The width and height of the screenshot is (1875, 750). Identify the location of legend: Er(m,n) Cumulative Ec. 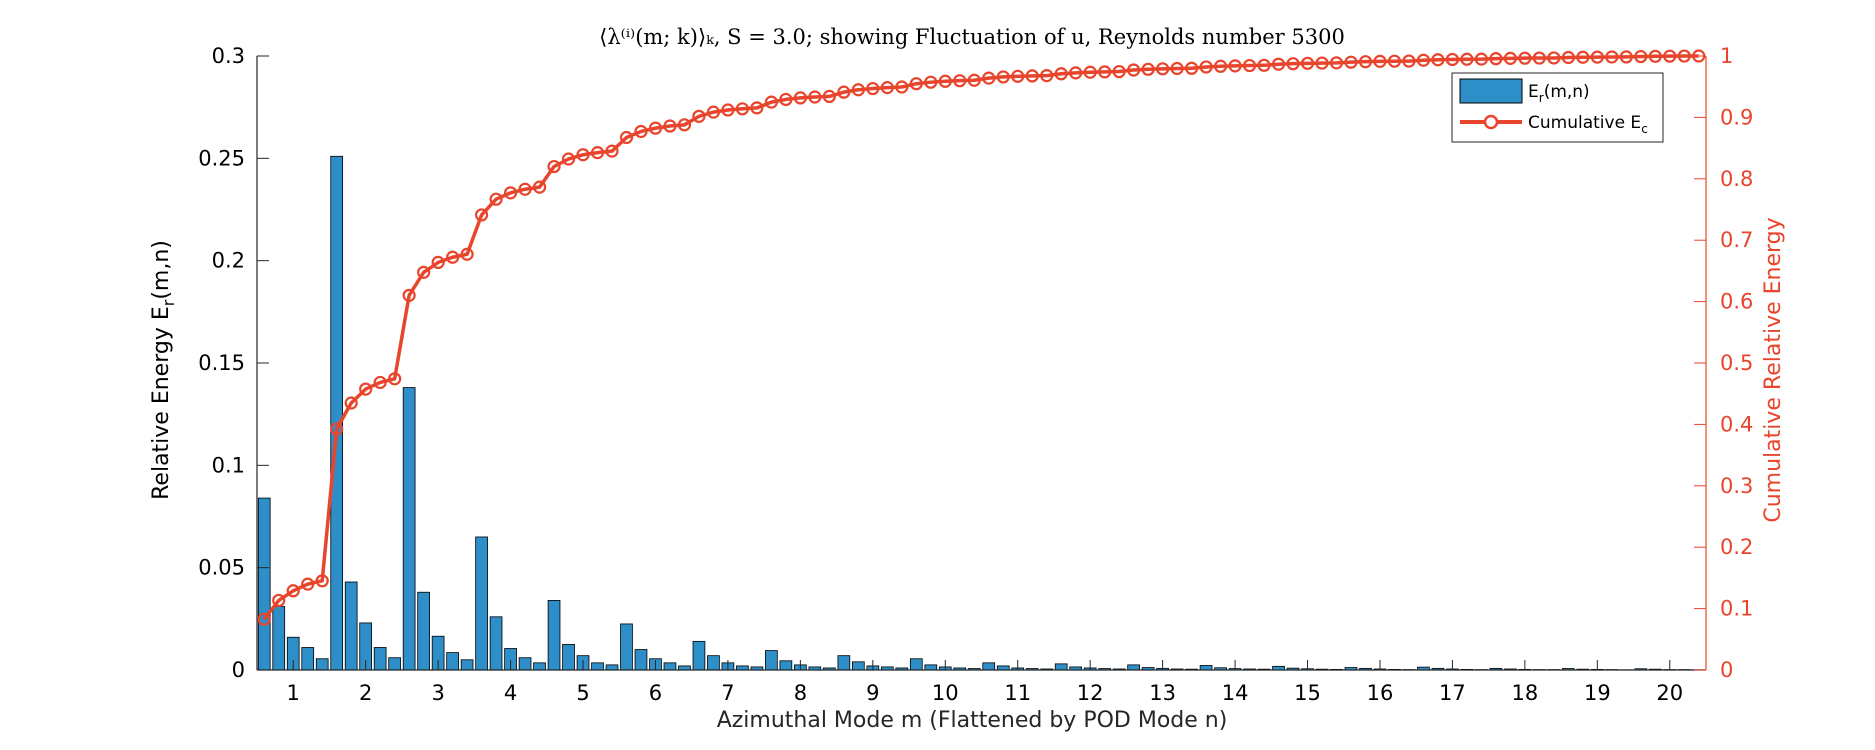
(1557, 107).